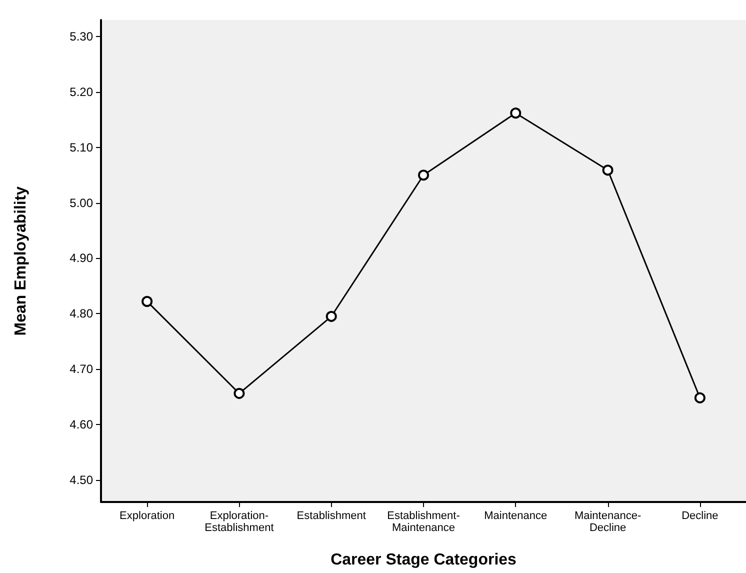 Image resolution: width=746 pixels, height=573 pixels. Describe the element at coordinates (82, 479) in the screenshot. I see `y-tick-label: 4.50` at that location.